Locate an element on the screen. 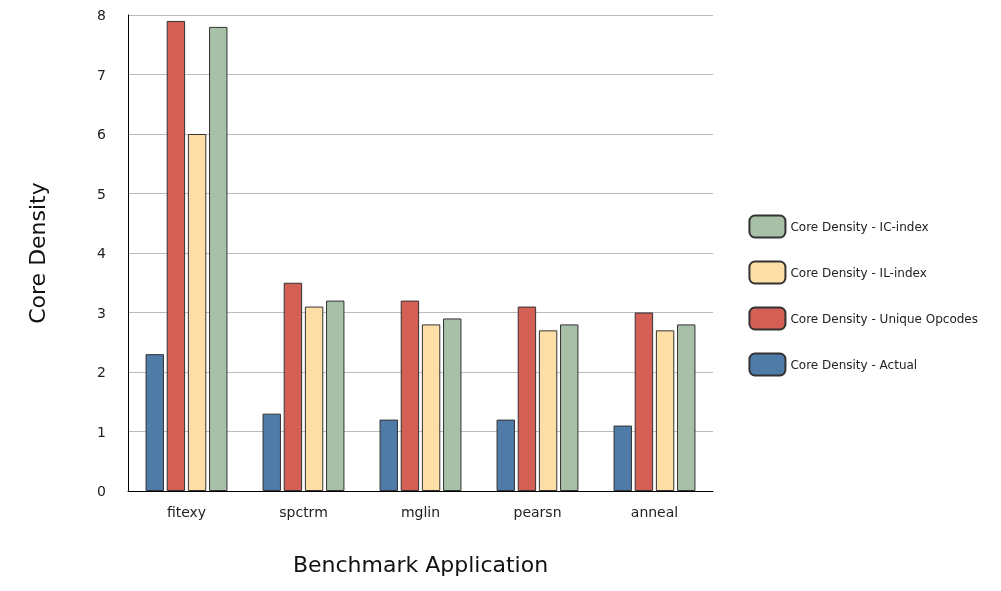 The image size is (1001, 591). x-tick-label: anneal is located at coordinates (654, 512).